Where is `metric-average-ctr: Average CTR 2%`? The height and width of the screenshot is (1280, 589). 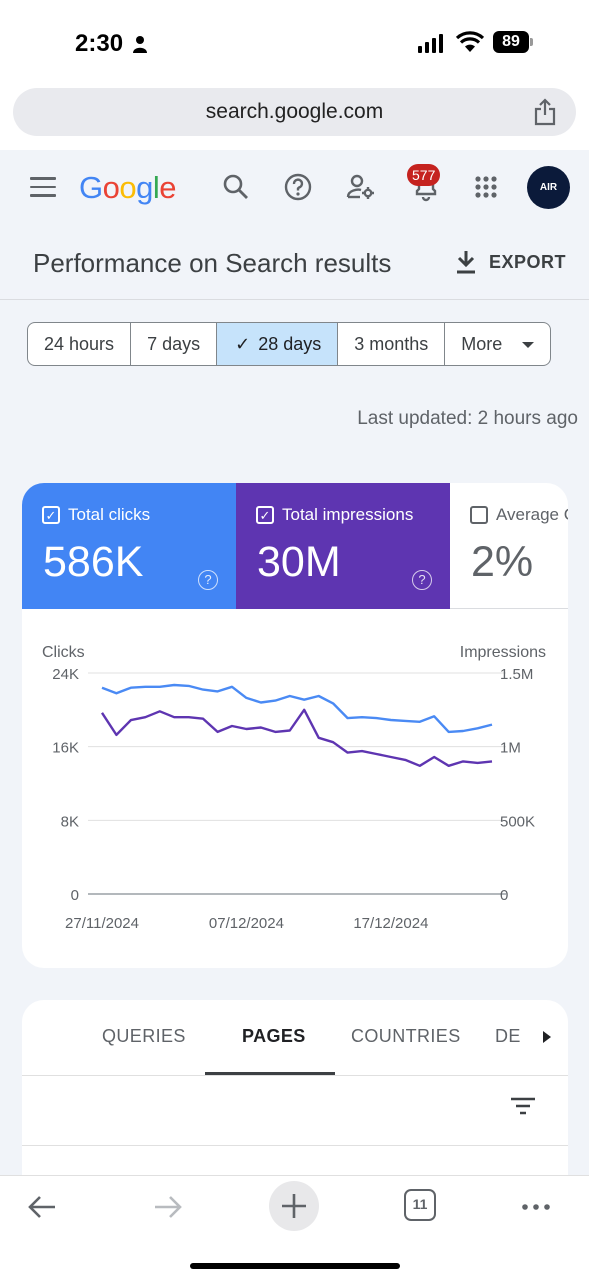 metric-average-ctr: Average CTR 2% is located at coordinates (509, 546).